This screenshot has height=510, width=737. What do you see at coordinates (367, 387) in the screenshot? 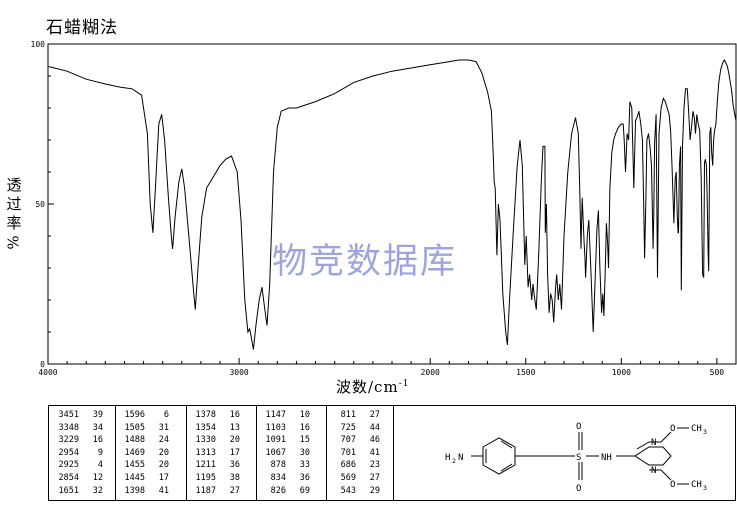
I see `x-axis-label-text: 波数/cm` at bounding box center [367, 387].